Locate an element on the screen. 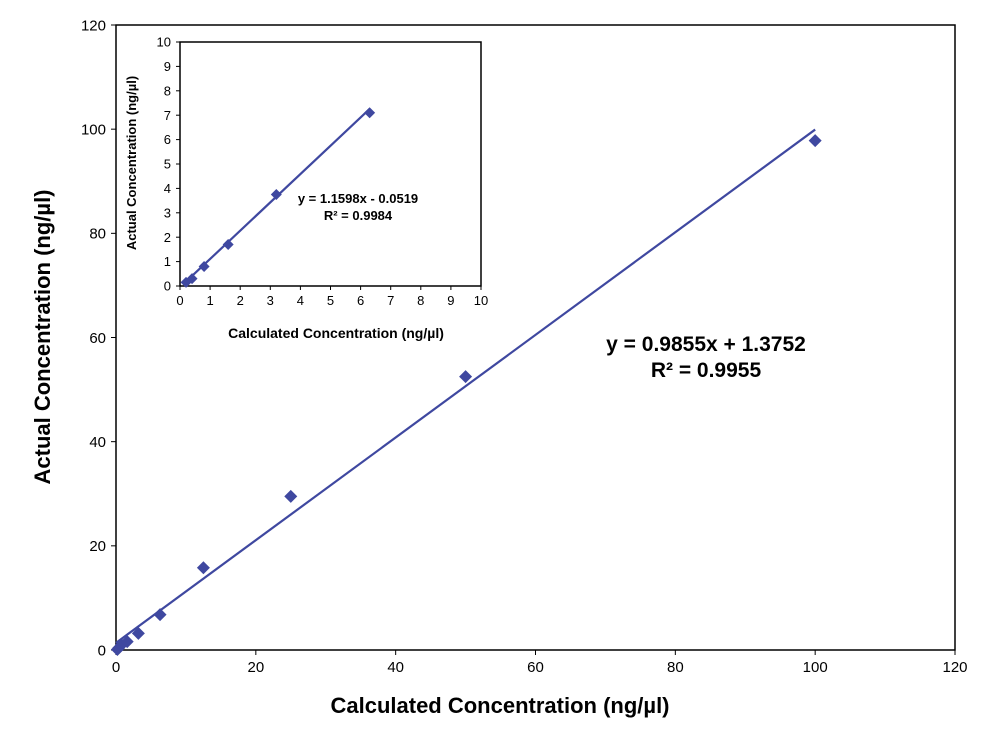 Image resolution: width=1005 pixels, height=743 pixels. inset-x-tick-label: 3 is located at coordinates (270, 300).